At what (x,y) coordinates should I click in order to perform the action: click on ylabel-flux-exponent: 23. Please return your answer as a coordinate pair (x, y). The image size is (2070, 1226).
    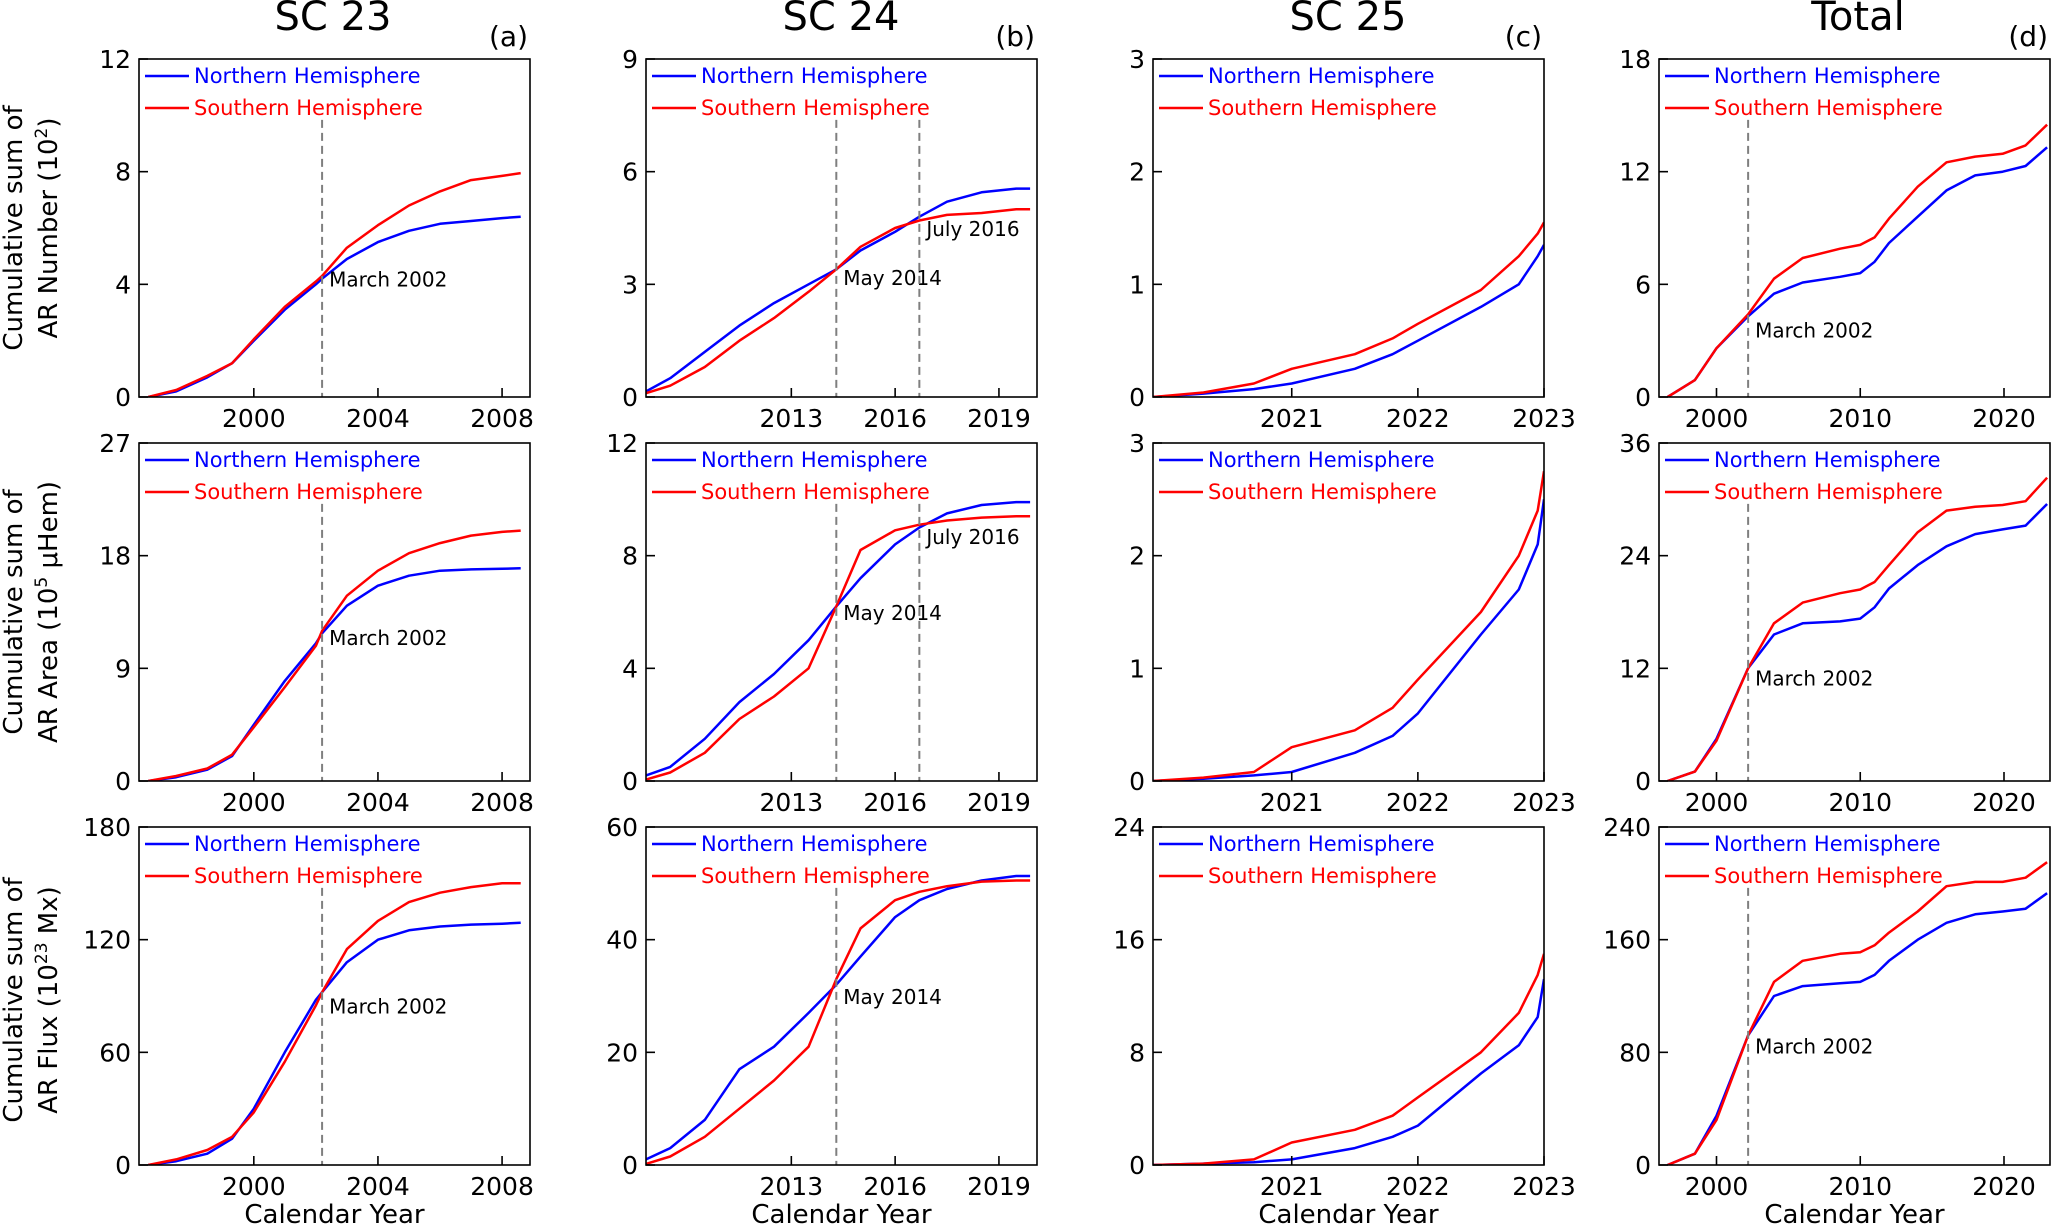
    Looking at the image, I should click on (42, 953).